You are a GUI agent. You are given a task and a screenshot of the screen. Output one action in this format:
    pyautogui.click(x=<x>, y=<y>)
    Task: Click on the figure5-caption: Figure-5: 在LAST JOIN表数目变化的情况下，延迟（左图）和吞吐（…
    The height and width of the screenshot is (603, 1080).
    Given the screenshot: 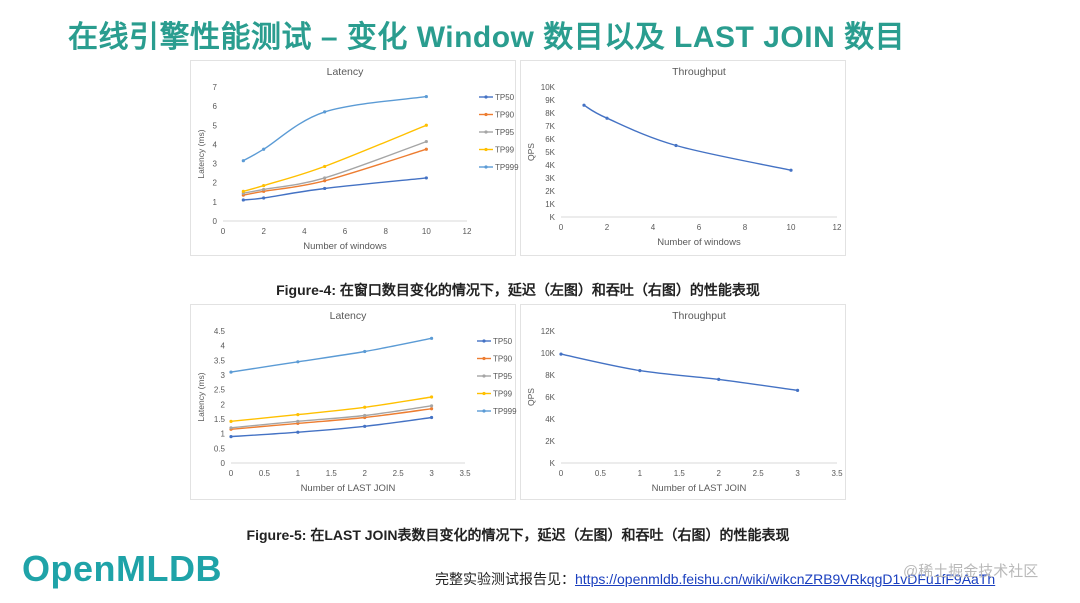 What is the action you would take?
    pyautogui.click(x=518, y=535)
    